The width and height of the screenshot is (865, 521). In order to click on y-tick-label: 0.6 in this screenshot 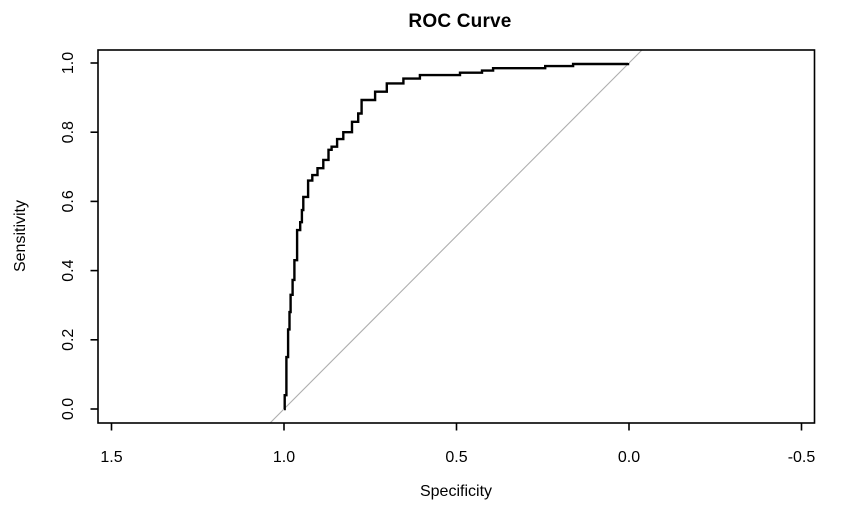, I will do `click(68, 201)`.